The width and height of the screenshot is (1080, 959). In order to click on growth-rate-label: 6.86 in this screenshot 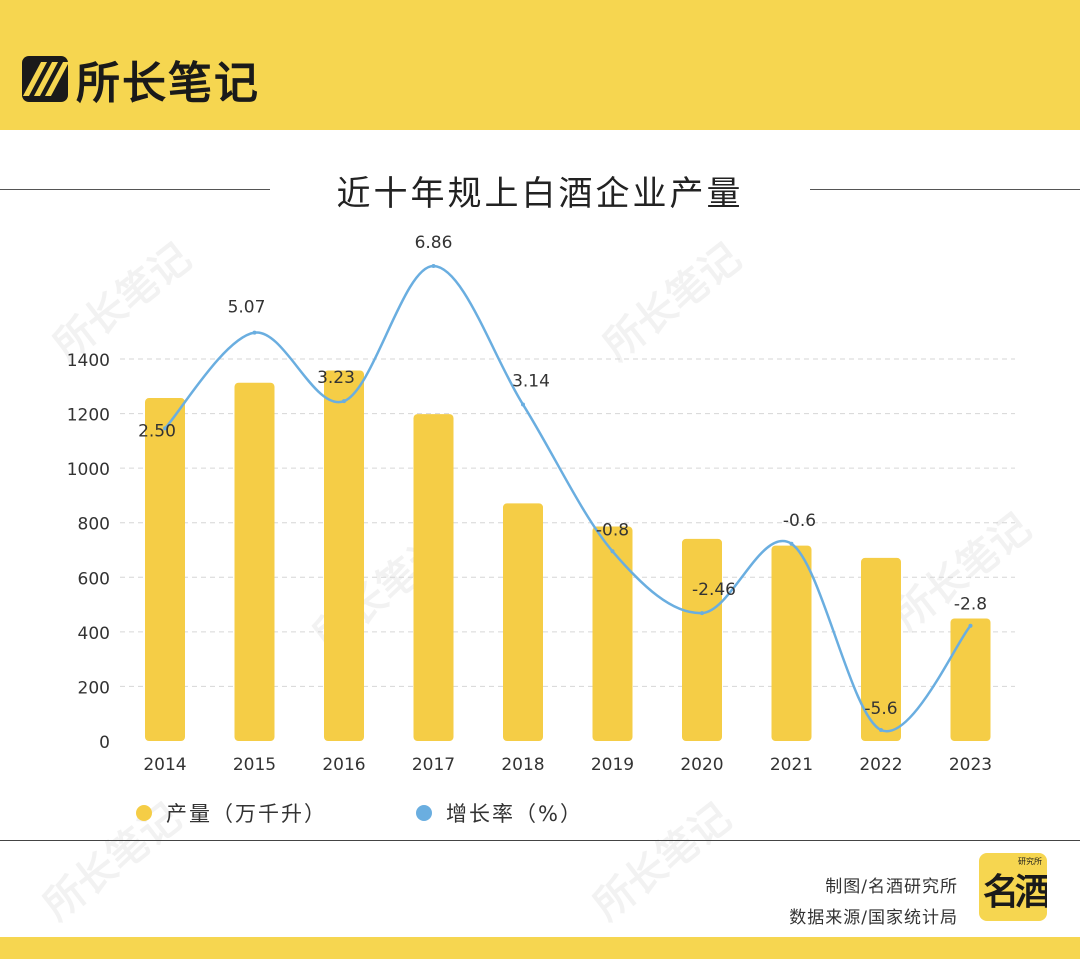, I will do `click(434, 243)`.